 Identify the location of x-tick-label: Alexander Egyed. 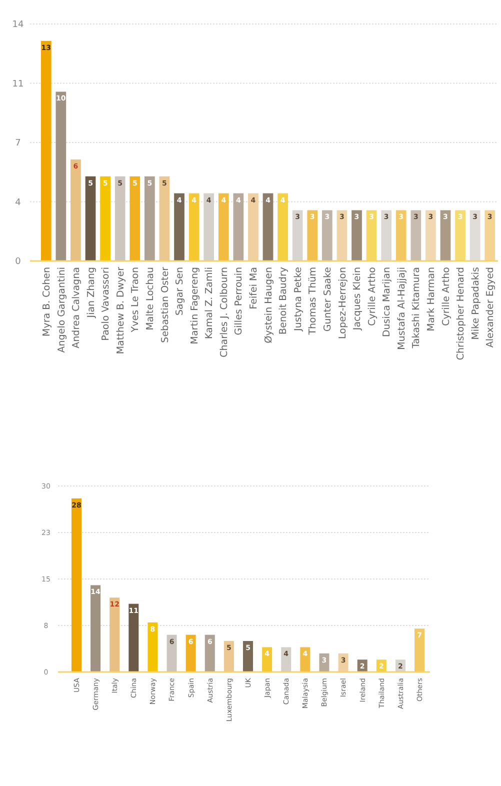
(490, 307).